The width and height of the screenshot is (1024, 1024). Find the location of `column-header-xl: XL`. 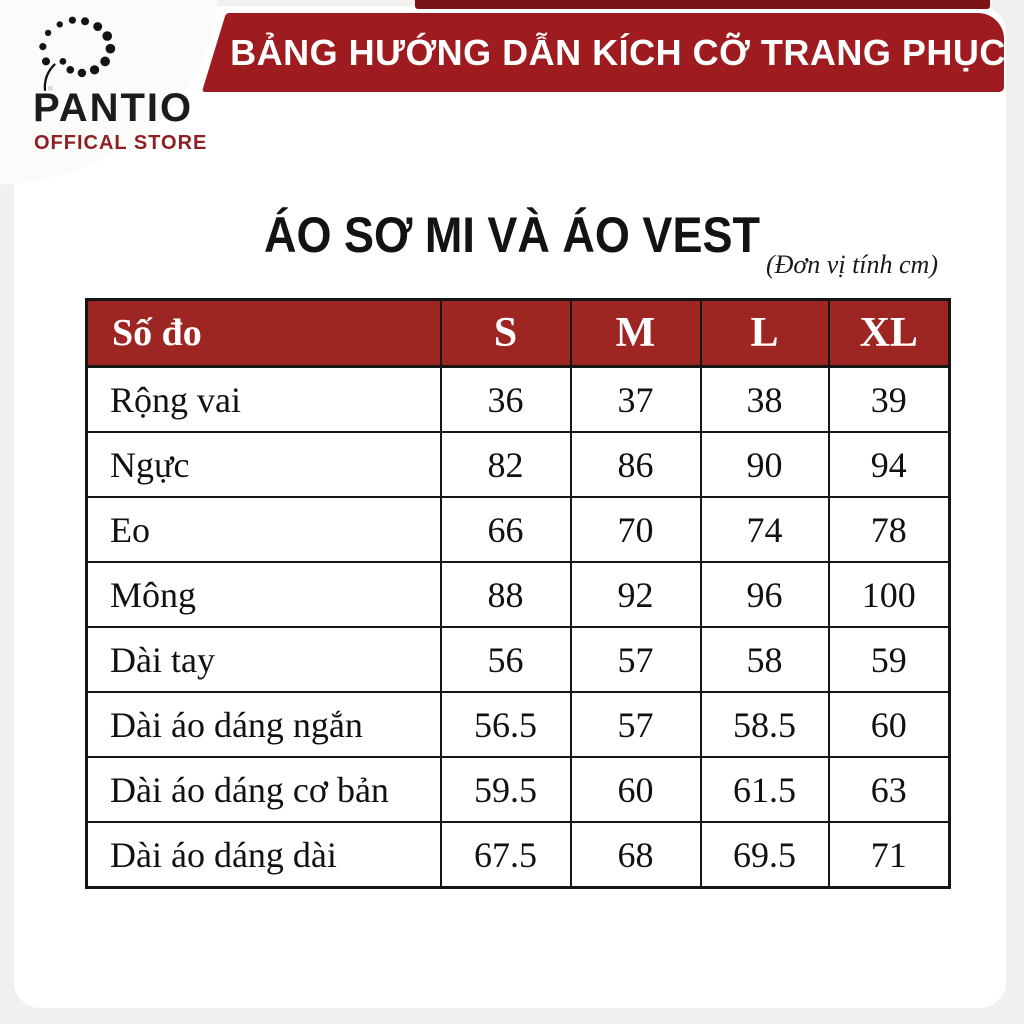

column-header-xl: XL is located at coordinates (889, 333).